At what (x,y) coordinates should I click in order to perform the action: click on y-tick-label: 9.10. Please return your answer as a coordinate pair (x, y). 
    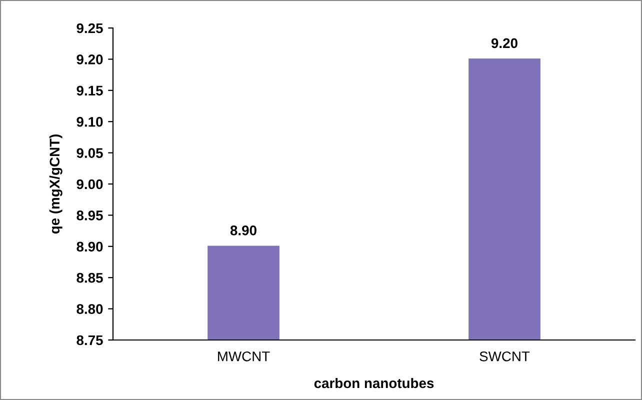
    Looking at the image, I should click on (89, 121).